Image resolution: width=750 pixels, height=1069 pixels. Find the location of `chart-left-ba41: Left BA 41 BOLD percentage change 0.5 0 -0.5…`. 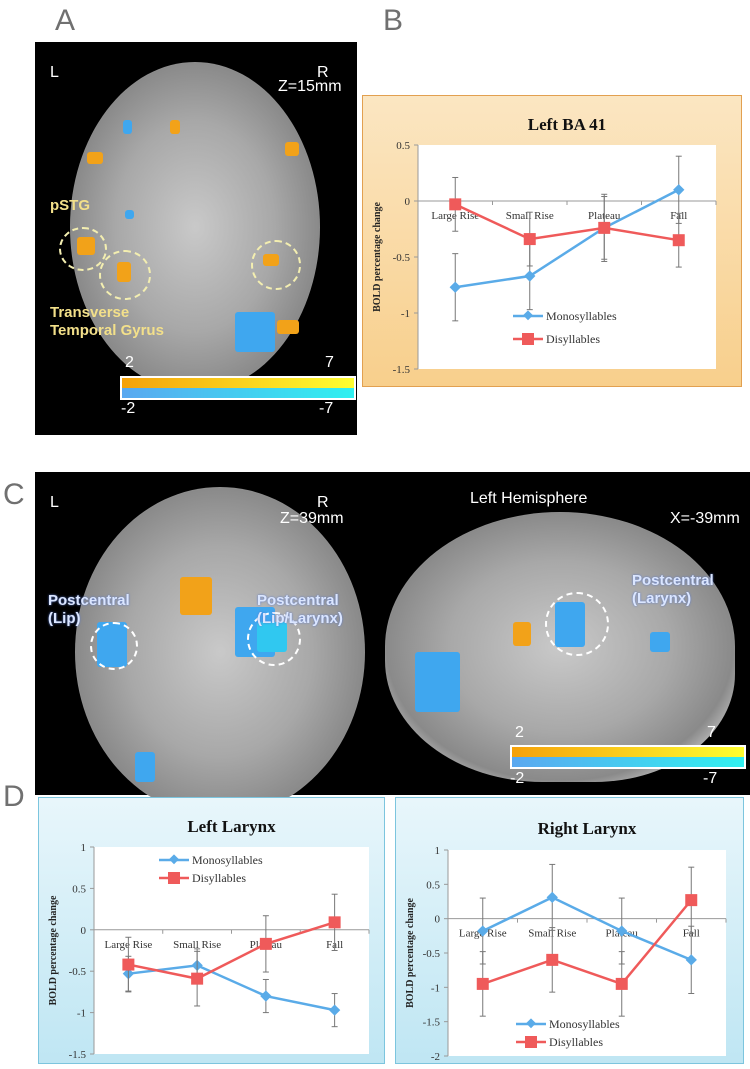

chart-left-ba41: Left BA 41 BOLD percentage change 0.5 0 -0.5… is located at coordinates (544, 245).